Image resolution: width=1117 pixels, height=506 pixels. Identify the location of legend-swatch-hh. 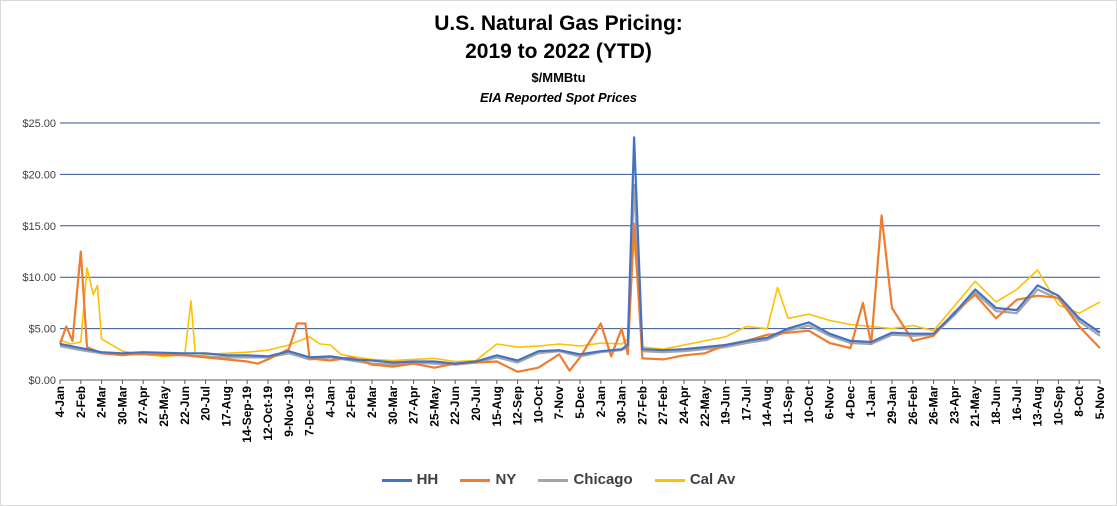
(396, 480).